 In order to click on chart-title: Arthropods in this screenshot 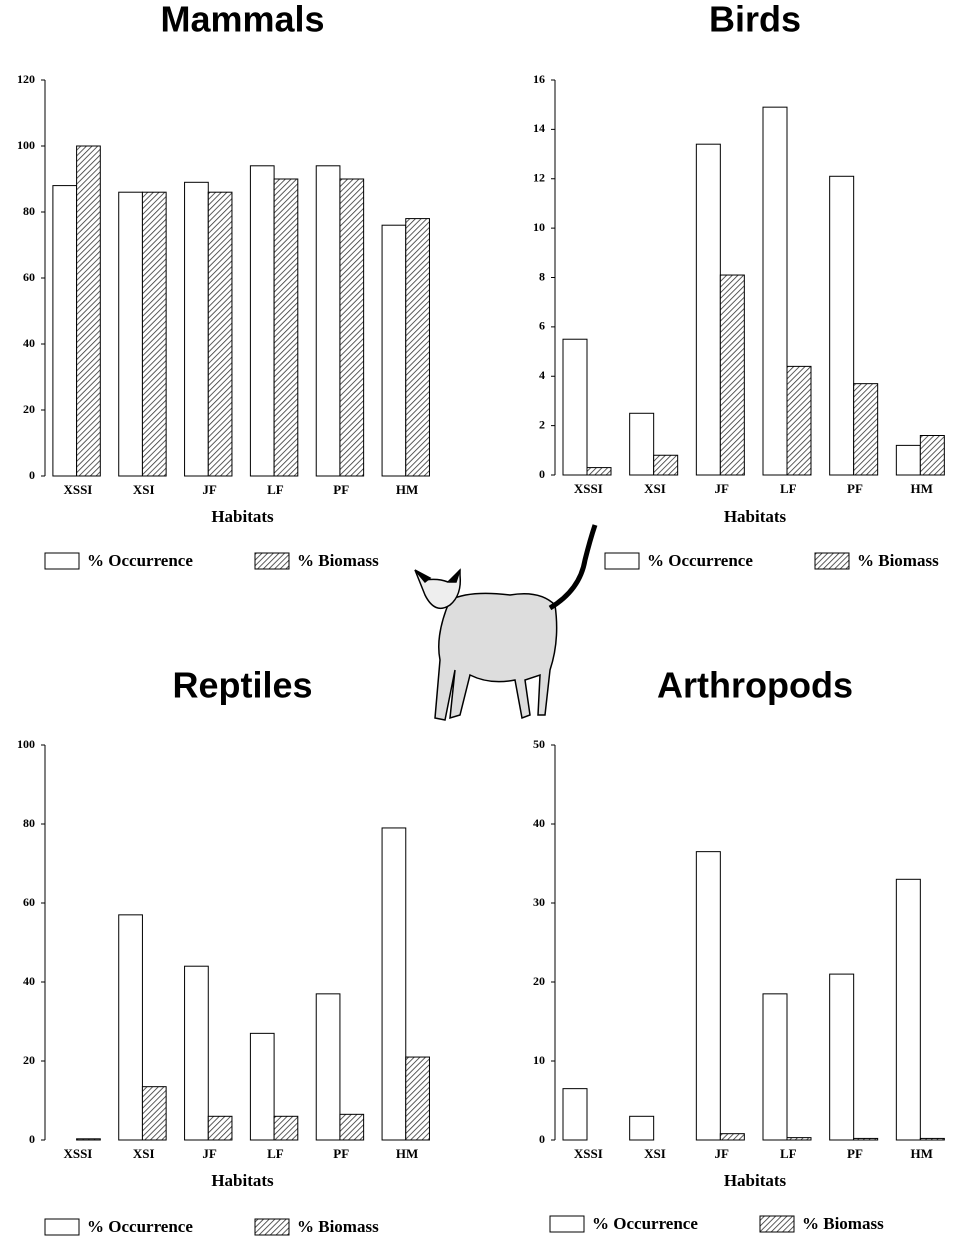, I will do `click(755, 685)`.